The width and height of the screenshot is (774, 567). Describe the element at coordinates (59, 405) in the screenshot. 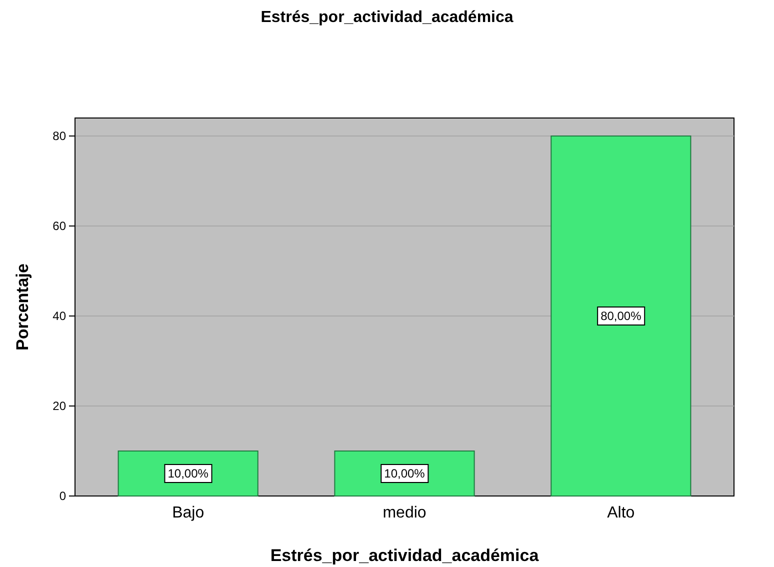

I see `y-tick-label: 20` at that location.